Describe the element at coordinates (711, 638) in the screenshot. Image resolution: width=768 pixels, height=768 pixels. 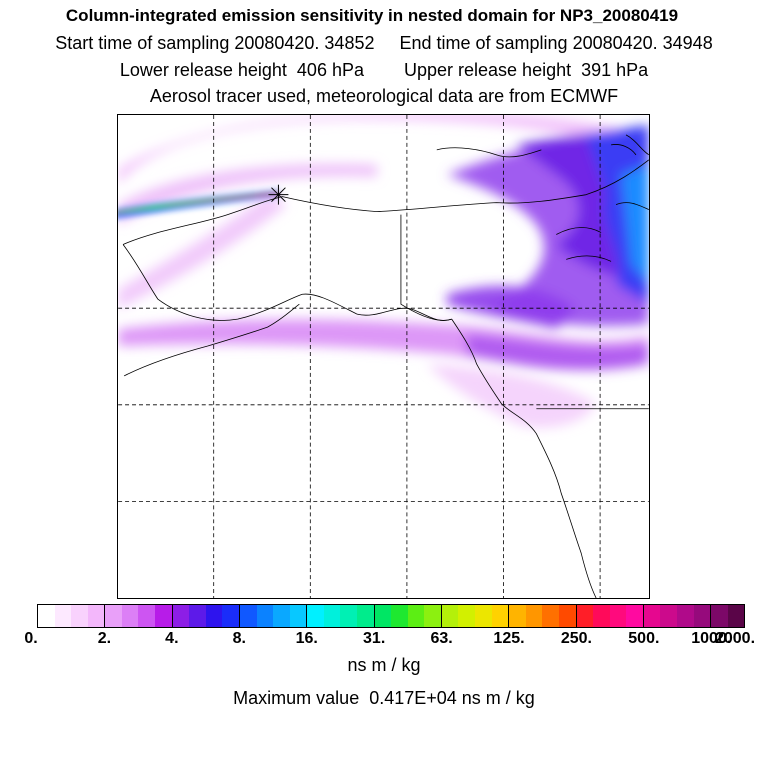
I see `colorbar-tick-label: 1000.` at that location.